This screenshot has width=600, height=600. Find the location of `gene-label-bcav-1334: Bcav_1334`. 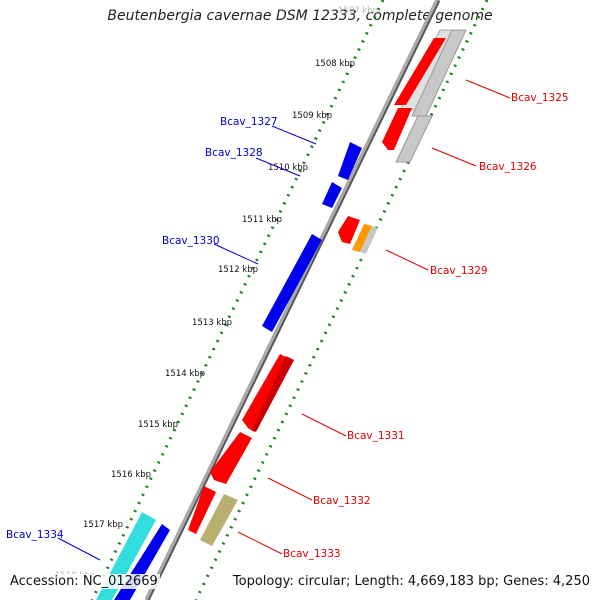

gene-label-bcav-1334: Bcav_1334 is located at coordinates (35, 535).